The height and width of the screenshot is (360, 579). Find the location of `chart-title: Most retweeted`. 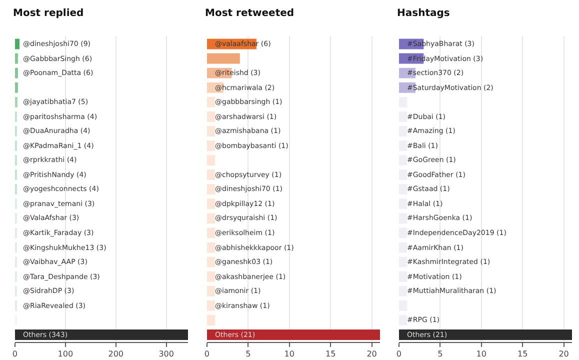

chart-title: Most retweeted is located at coordinates (249, 13).